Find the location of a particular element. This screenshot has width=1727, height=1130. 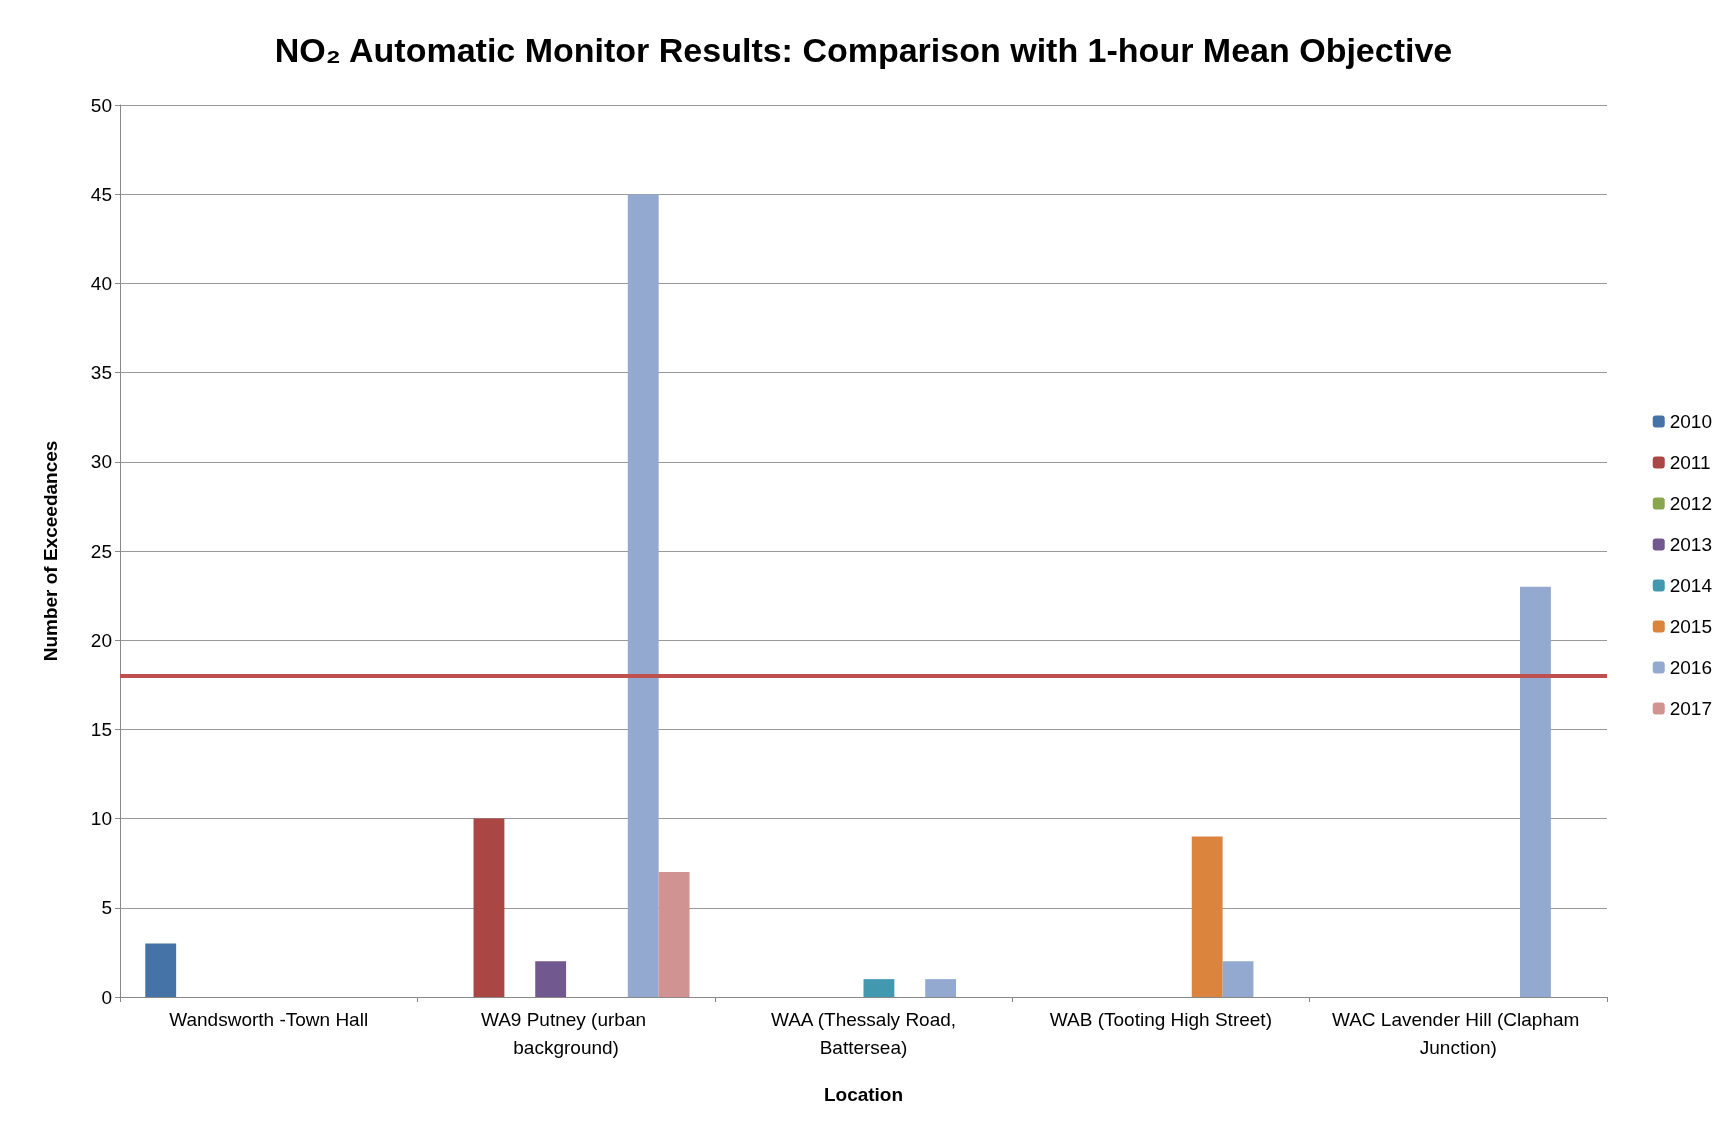

y-tick-label: 40 is located at coordinates (101, 283).